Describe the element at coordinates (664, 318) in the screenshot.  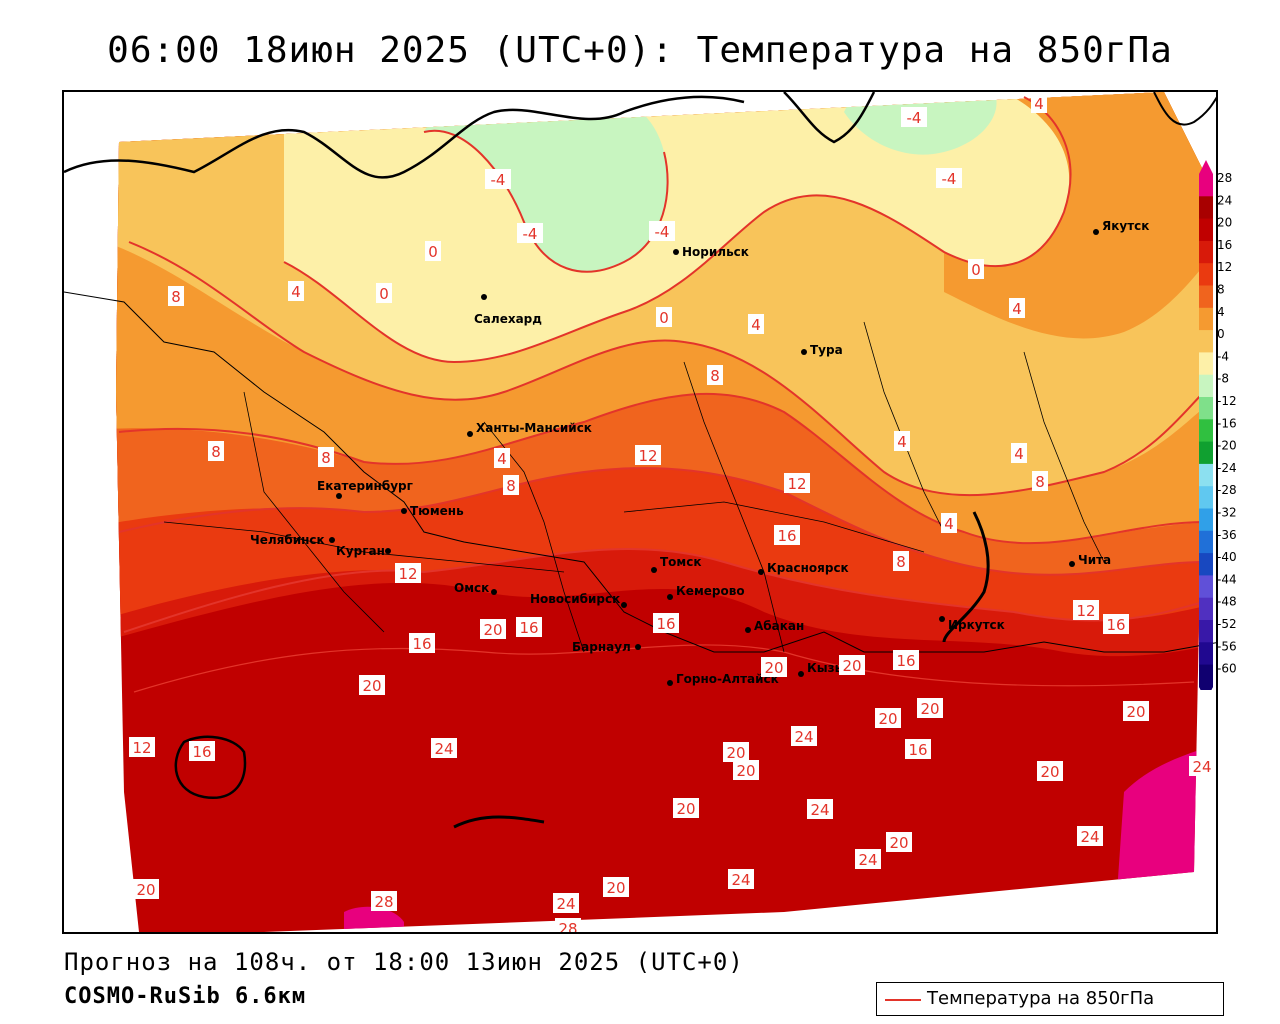
I see `isotherm-label: 0` at that location.